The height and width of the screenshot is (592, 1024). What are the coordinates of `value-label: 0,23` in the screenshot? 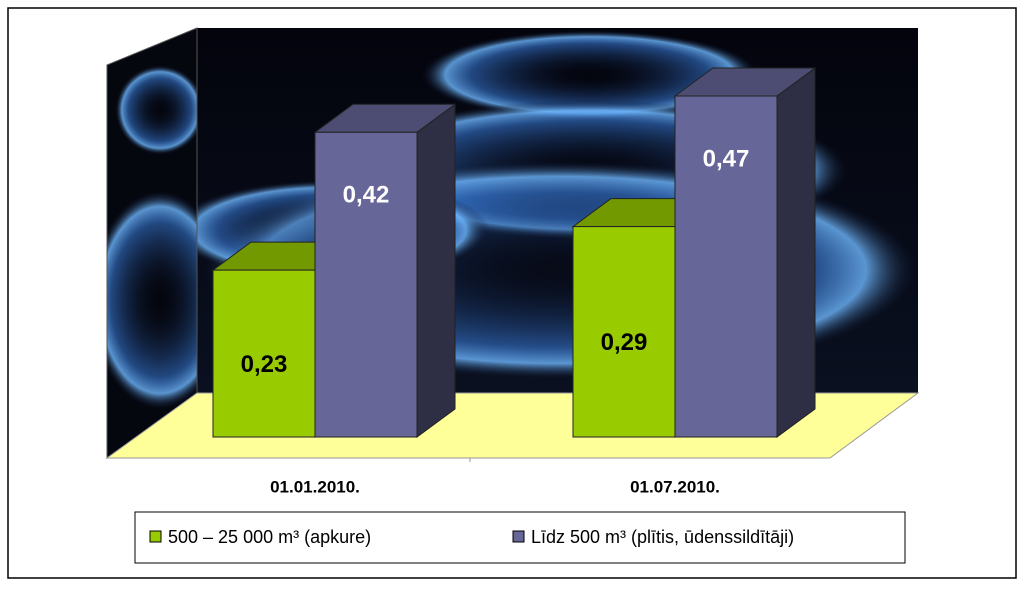 It's located at (264, 364).